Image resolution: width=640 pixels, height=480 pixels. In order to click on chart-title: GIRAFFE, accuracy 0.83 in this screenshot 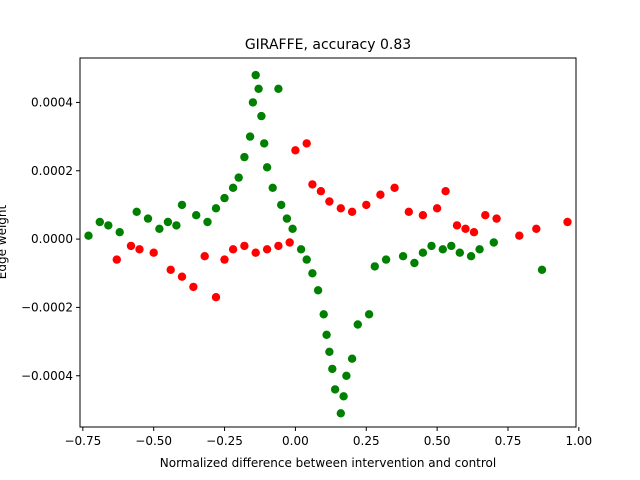, I will do `click(328, 45)`.